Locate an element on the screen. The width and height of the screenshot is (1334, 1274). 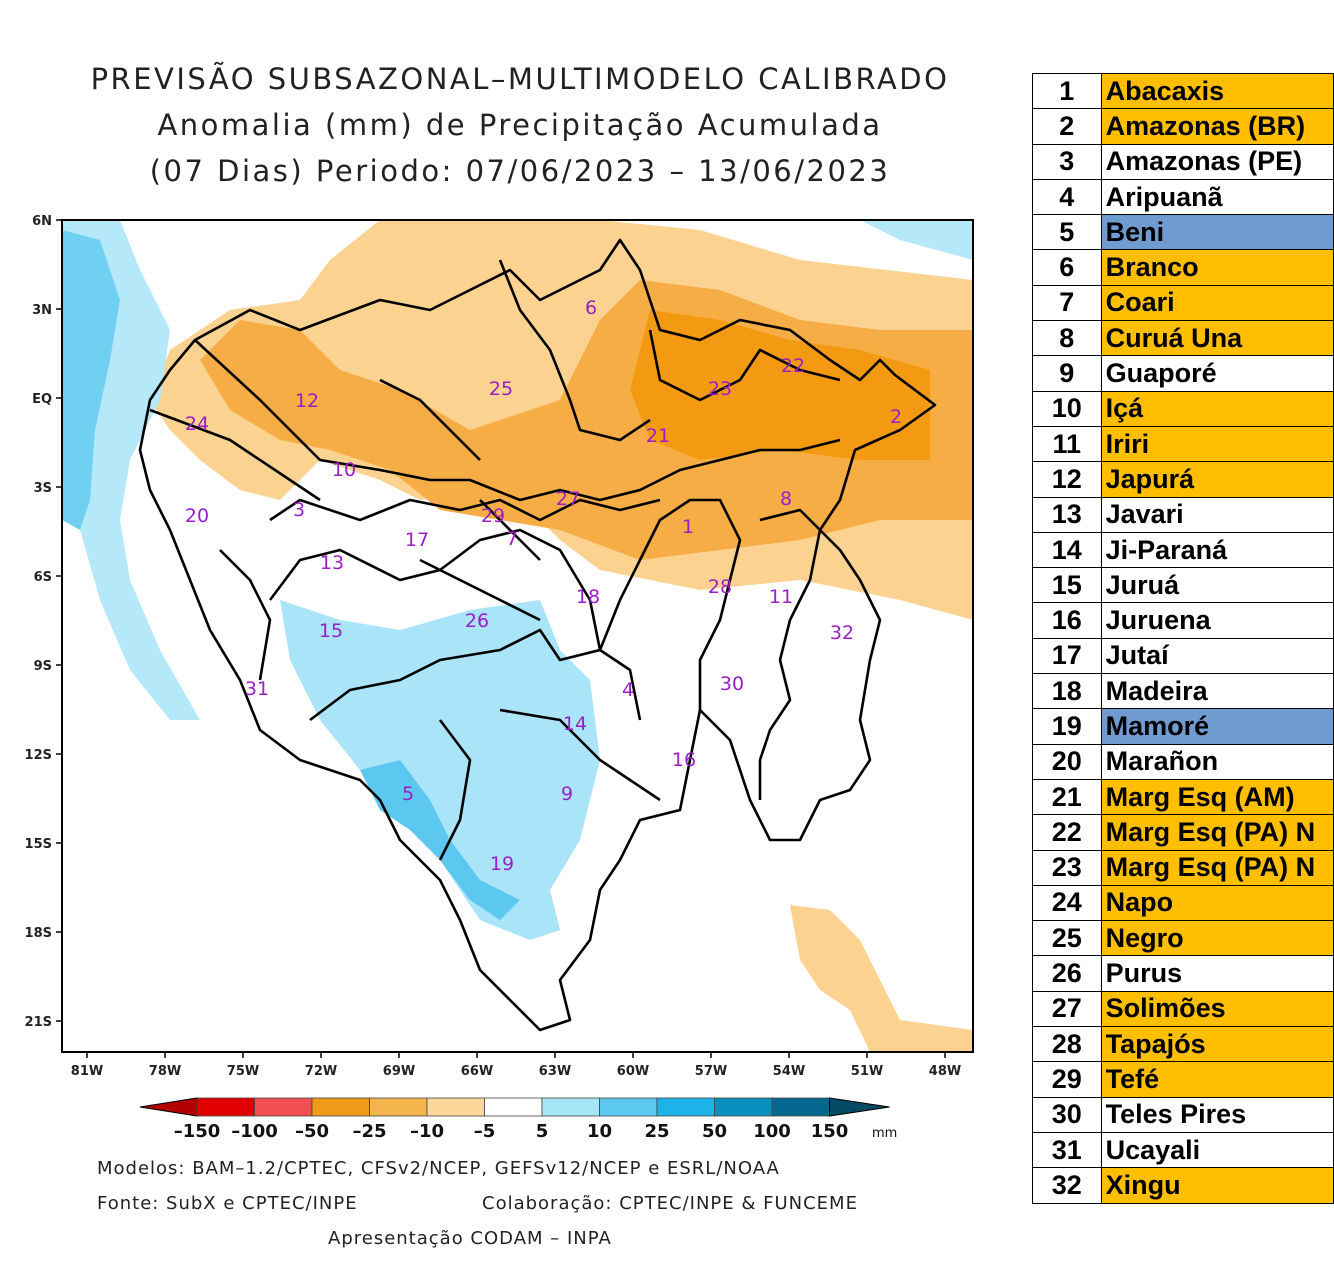
legend-number: 31 is located at coordinates (1067, 1150).